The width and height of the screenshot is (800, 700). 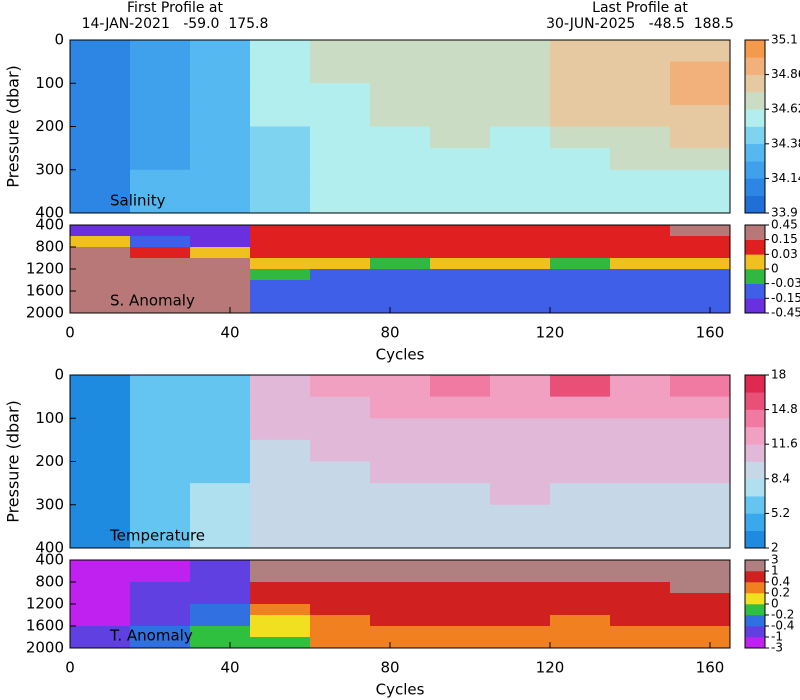 What do you see at coordinates (13, 461) in the screenshot?
I see `y-axis-label: Pressure (dbar)` at bounding box center [13, 461].